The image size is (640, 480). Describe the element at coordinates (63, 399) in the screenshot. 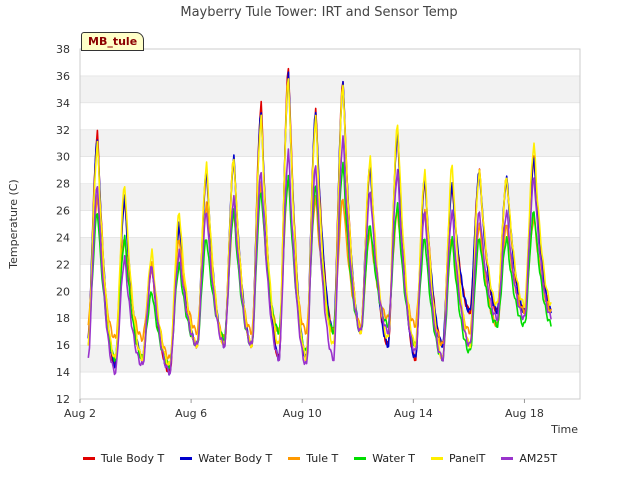

I see `y-tick-label: 12` at that location.